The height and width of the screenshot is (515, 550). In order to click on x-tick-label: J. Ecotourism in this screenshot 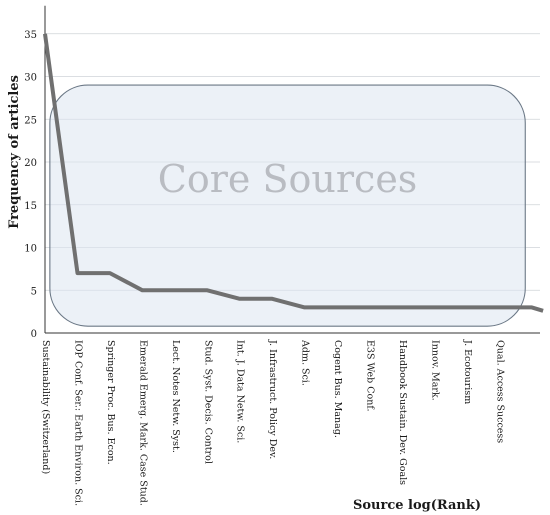, I will do `click(467, 371)`.